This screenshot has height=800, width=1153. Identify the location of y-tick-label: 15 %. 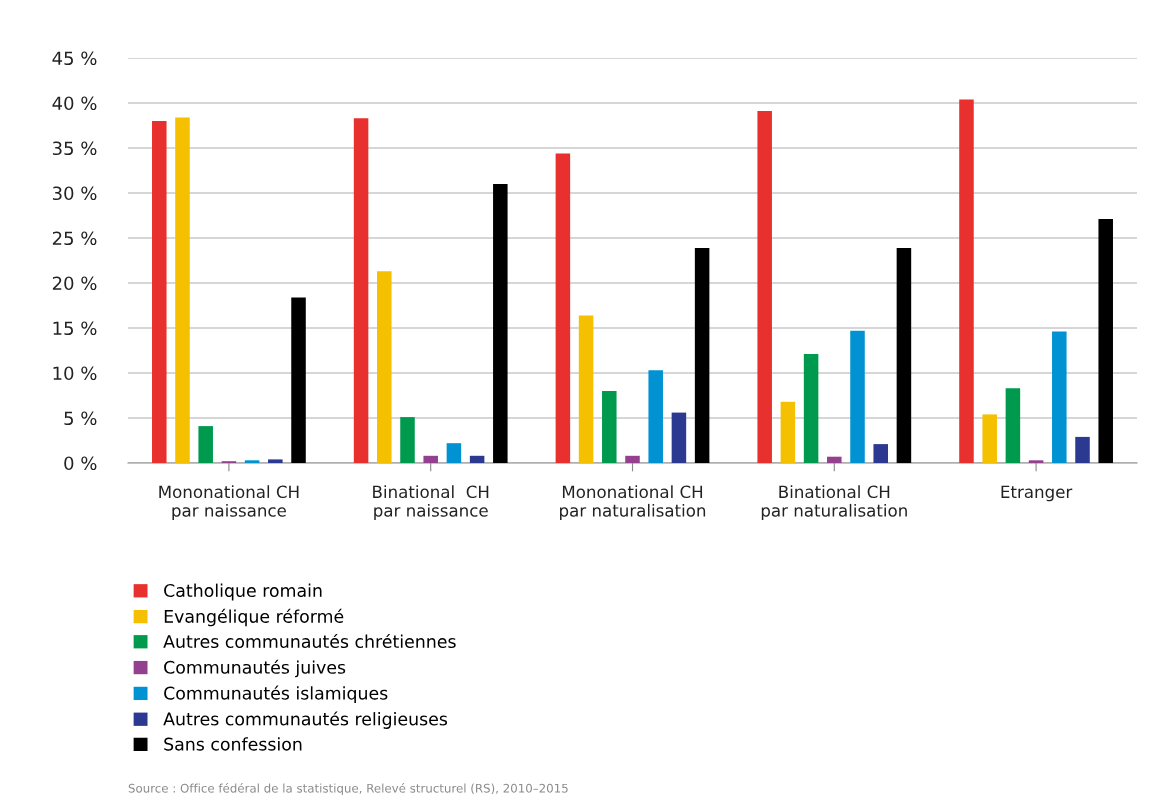
(75, 328).